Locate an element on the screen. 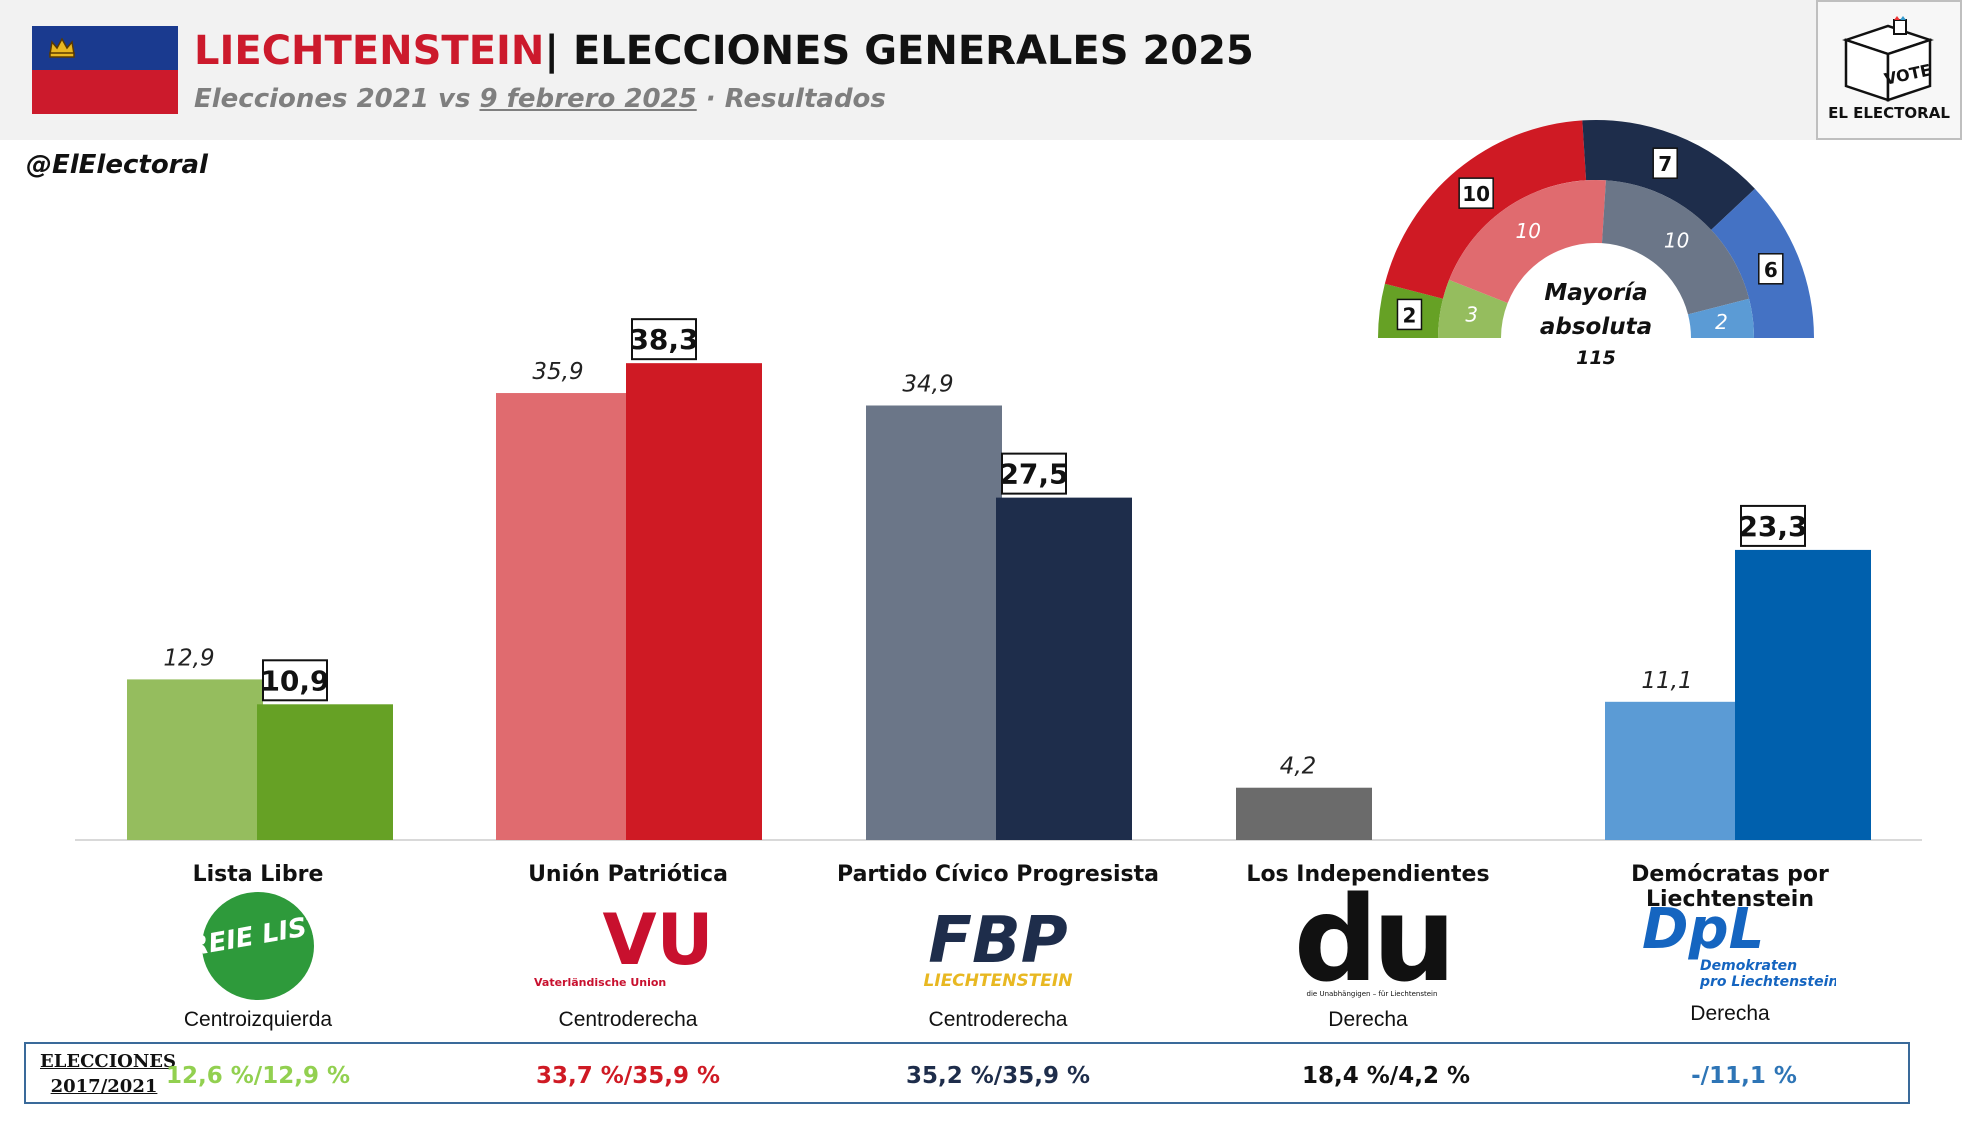 The width and height of the screenshot is (1962, 1125). label-box-2025-fbp is located at coordinates (1034, 473).